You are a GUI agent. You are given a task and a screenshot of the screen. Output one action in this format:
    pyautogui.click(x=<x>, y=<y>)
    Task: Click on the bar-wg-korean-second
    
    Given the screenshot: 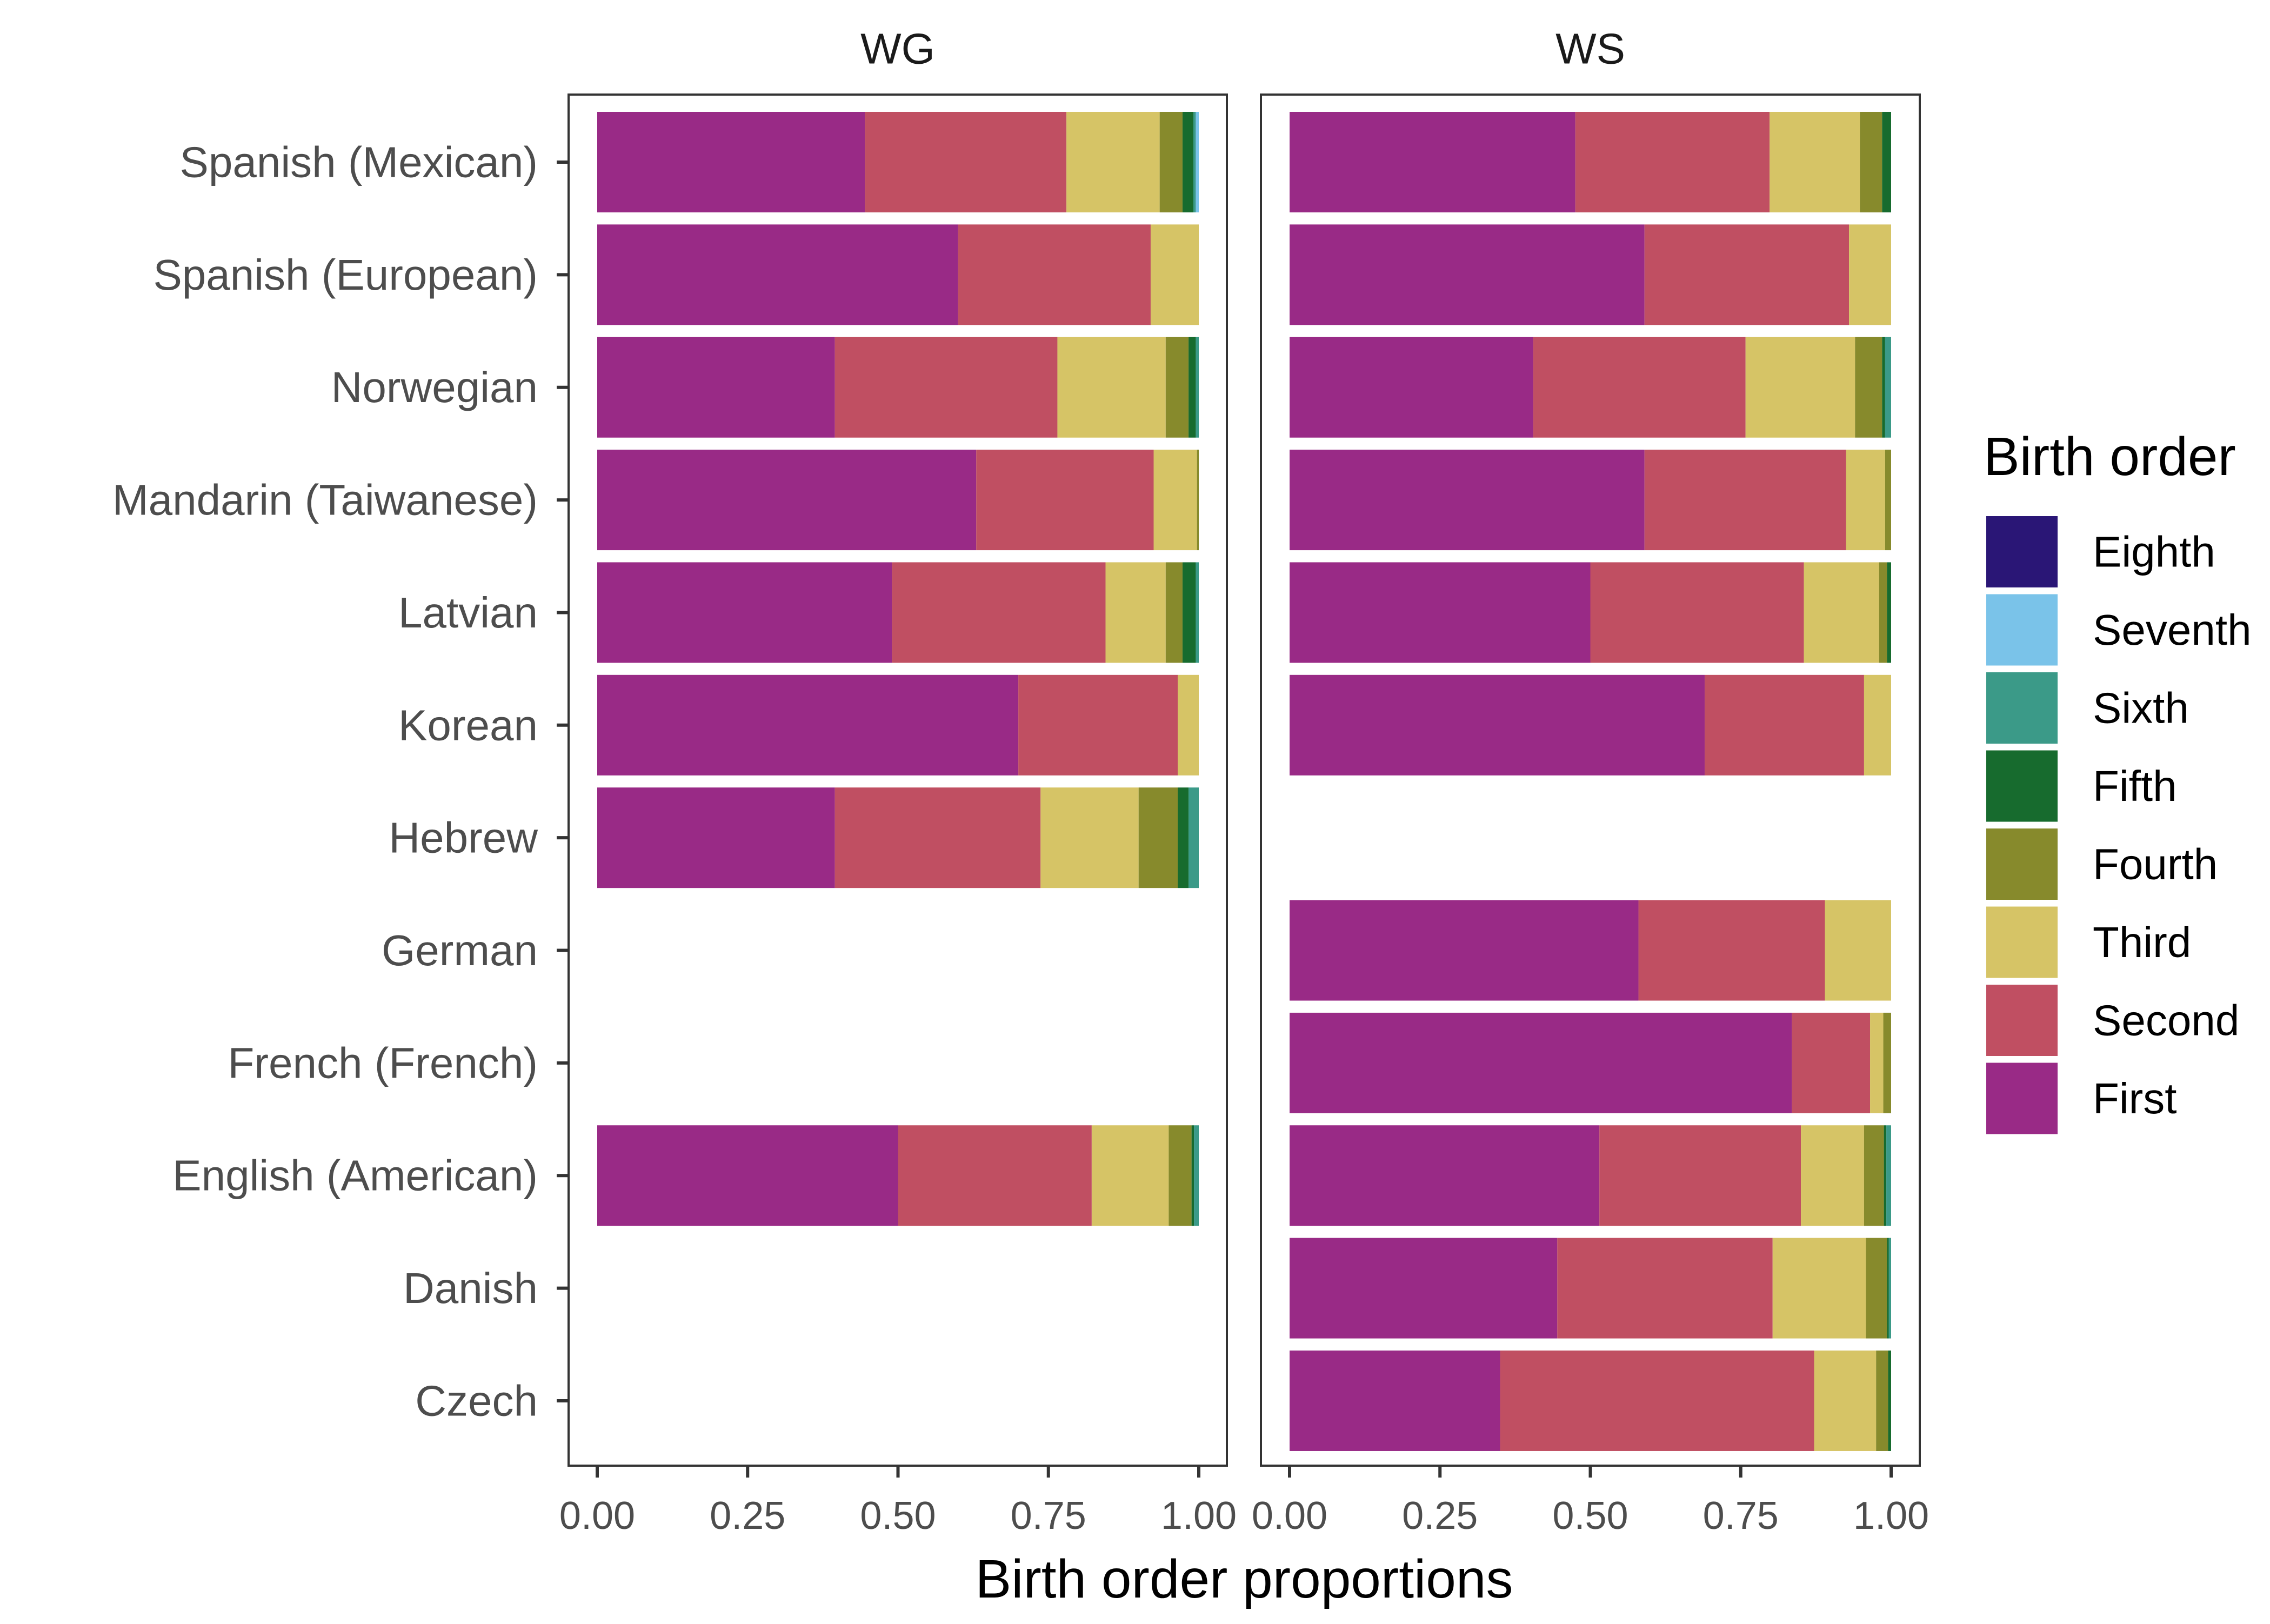 What is the action you would take?
    pyautogui.click(x=1098, y=725)
    